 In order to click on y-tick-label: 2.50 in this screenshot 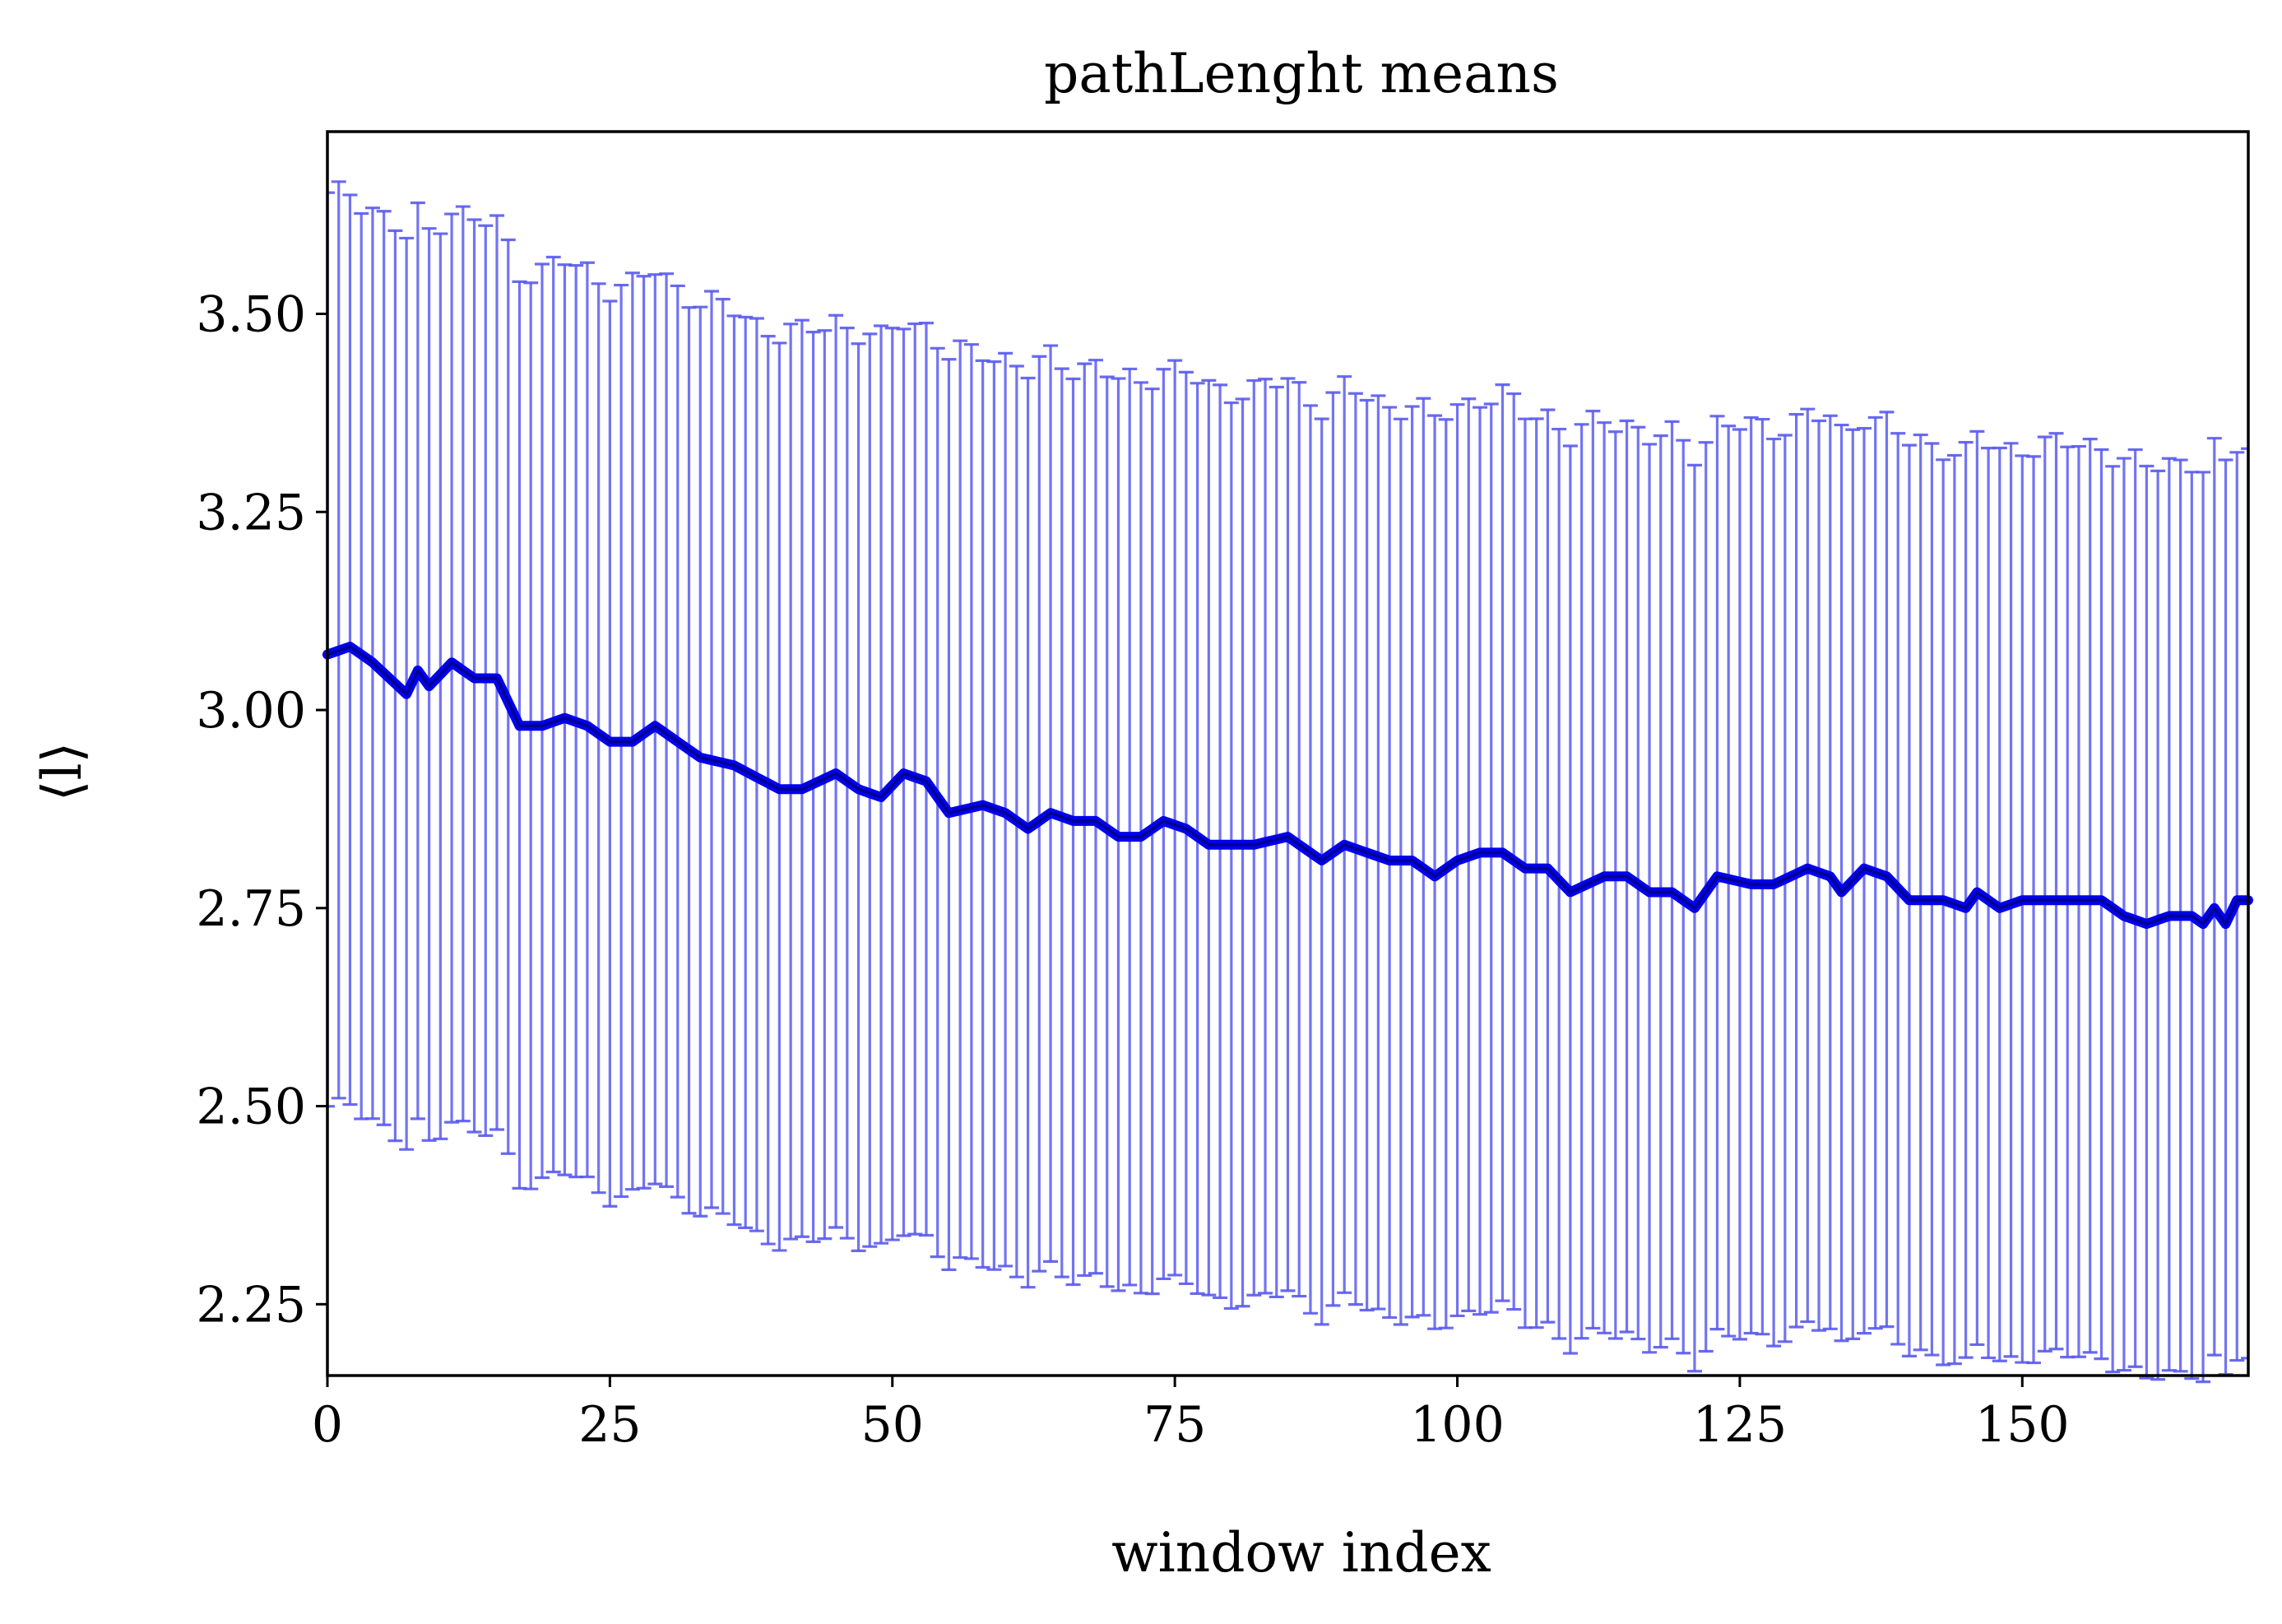, I will do `click(251, 1107)`.